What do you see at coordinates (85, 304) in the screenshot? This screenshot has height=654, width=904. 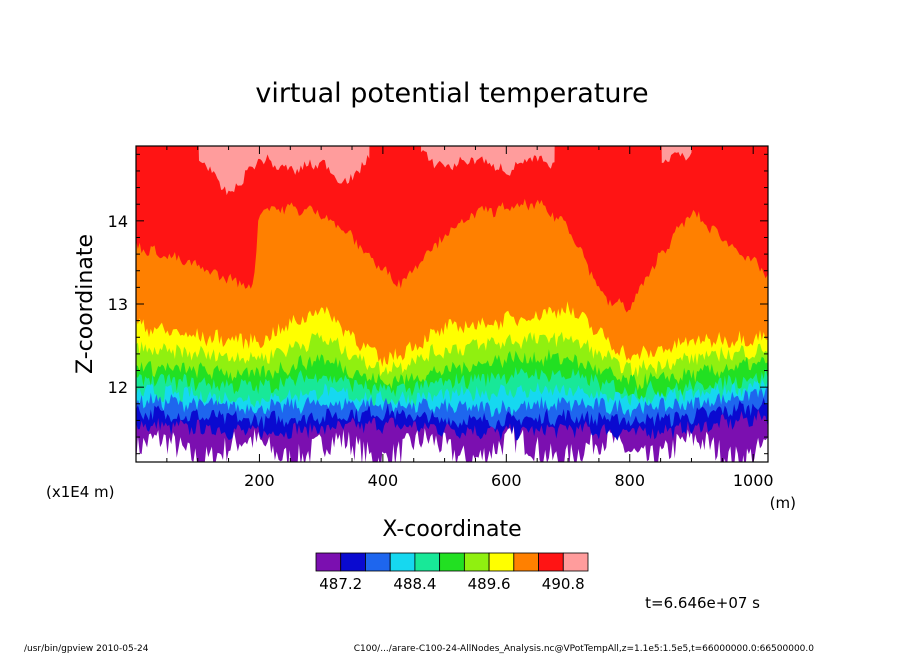 I see `y-axis-label: Z-coordinate` at bounding box center [85, 304].